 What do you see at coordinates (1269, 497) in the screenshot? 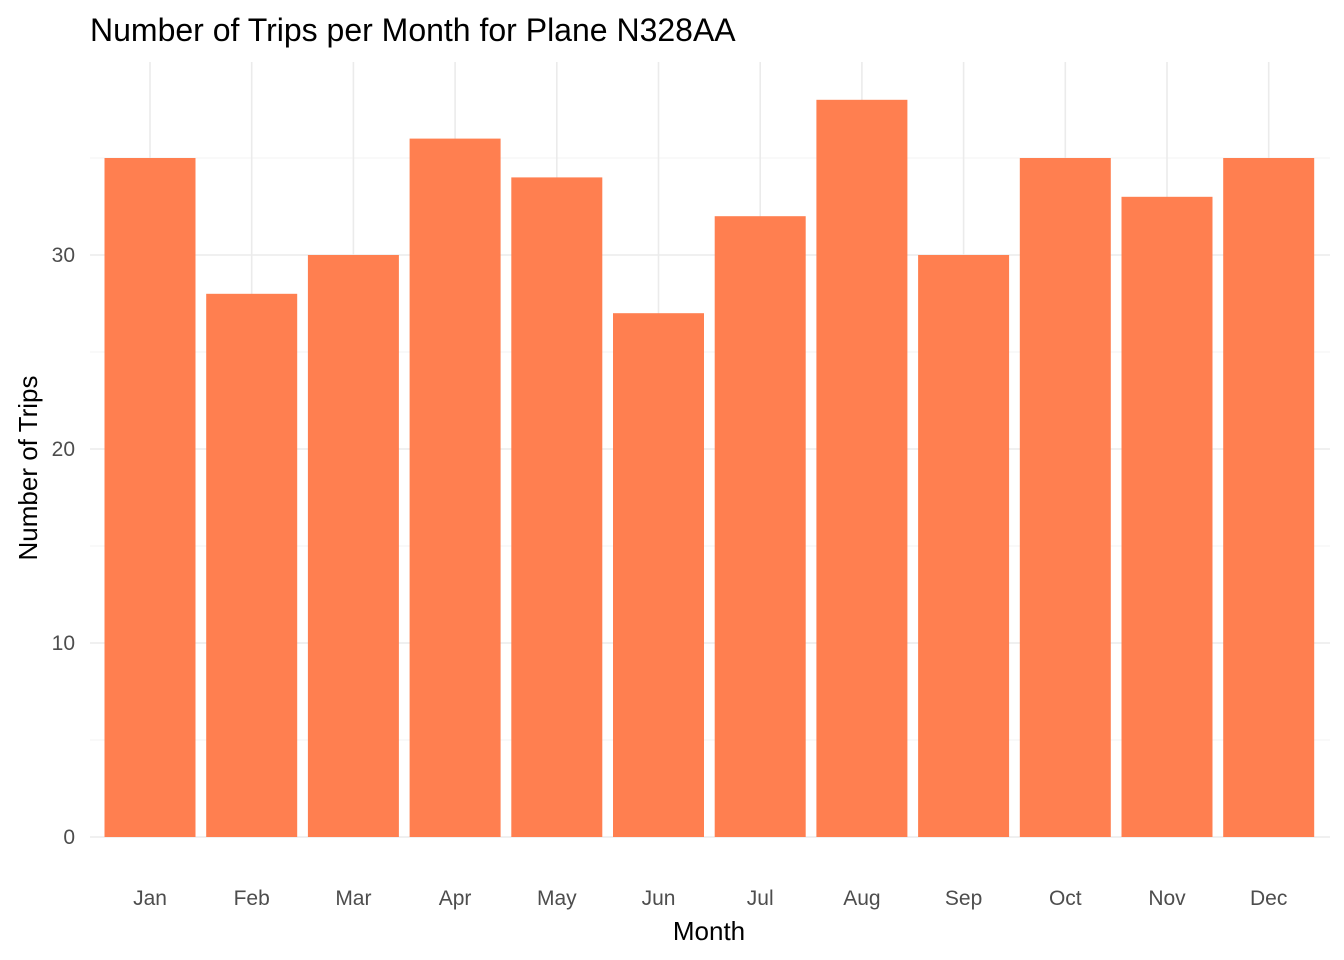
I see `bar-dec` at bounding box center [1269, 497].